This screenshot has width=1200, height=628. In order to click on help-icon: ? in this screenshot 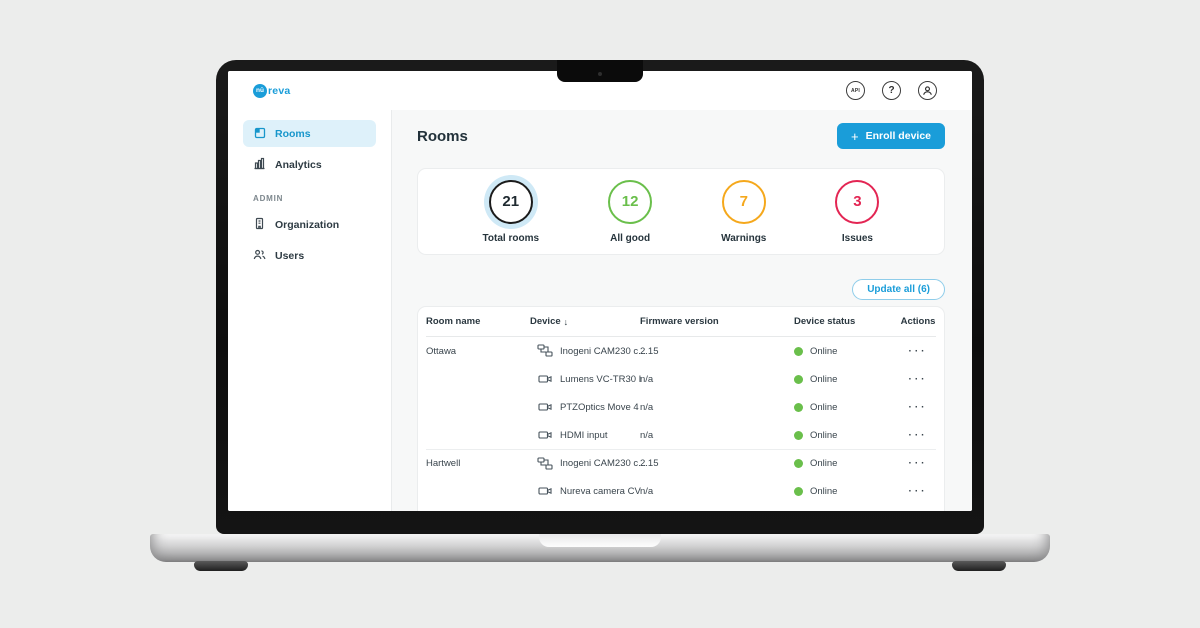, I will do `click(891, 90)`.